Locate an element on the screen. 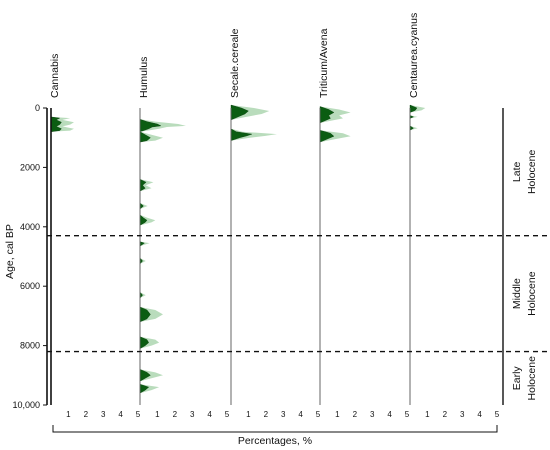 The height and width of the screenshot is (450, 550). taxon-label-triticum-avena: Triticum/Avena is located at coordinates (324, 63).